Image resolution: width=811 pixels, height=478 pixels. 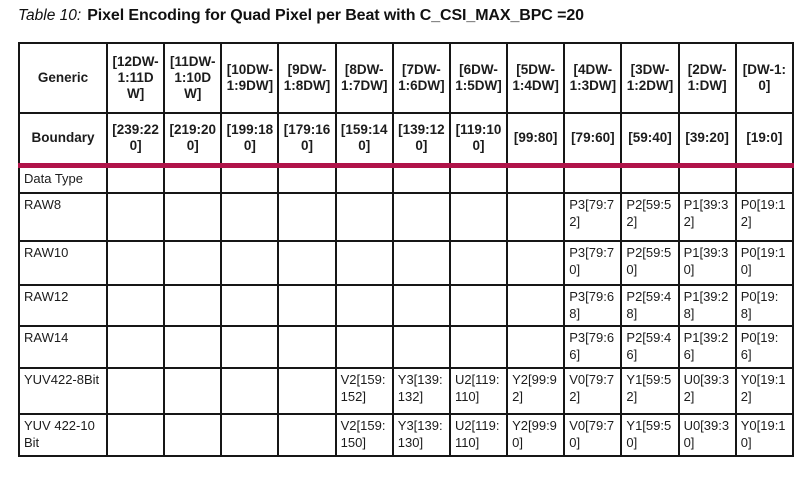 What do you see at coordinates (593, 391) in the screenshot?
I see `data-cell: V0[79:72]` at bounding box center [593, 391].